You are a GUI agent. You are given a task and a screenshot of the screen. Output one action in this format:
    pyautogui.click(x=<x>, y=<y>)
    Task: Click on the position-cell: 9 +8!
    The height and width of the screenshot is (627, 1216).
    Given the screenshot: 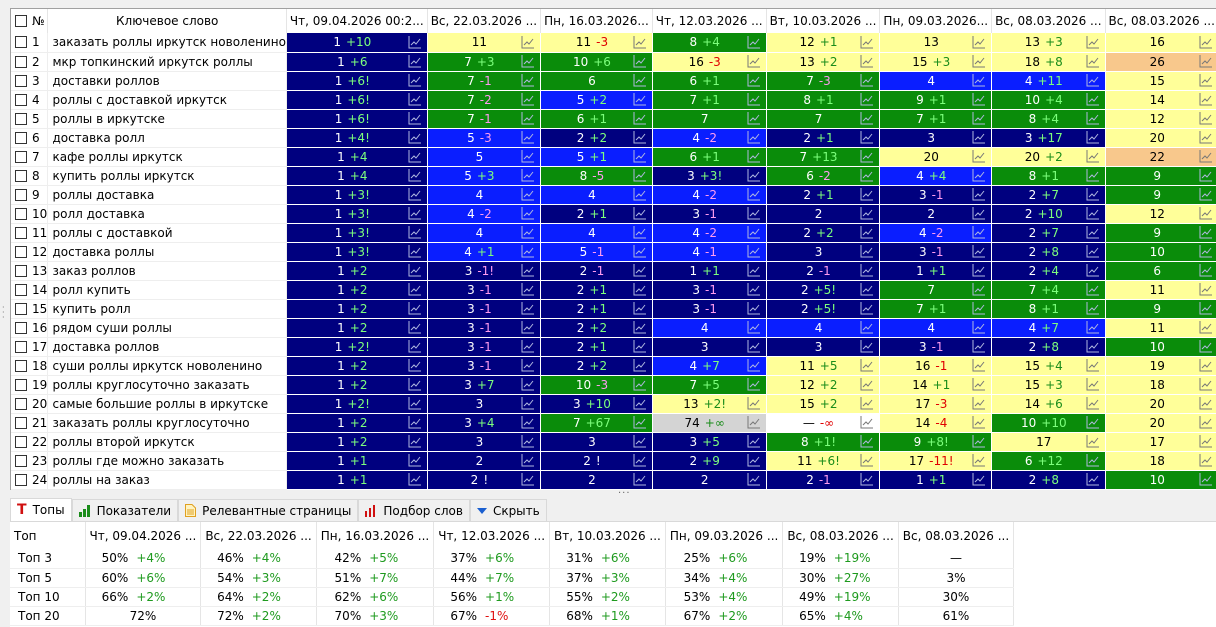 What is the action you would take?
    pyautogui.click(x=936, y=442)
    